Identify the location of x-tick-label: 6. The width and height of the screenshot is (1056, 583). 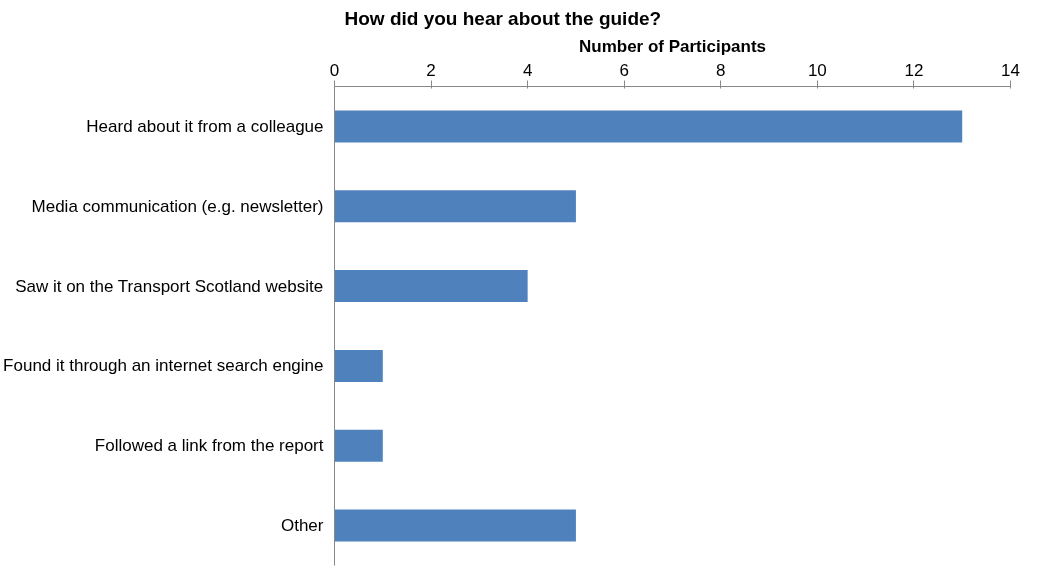
(624, 70).